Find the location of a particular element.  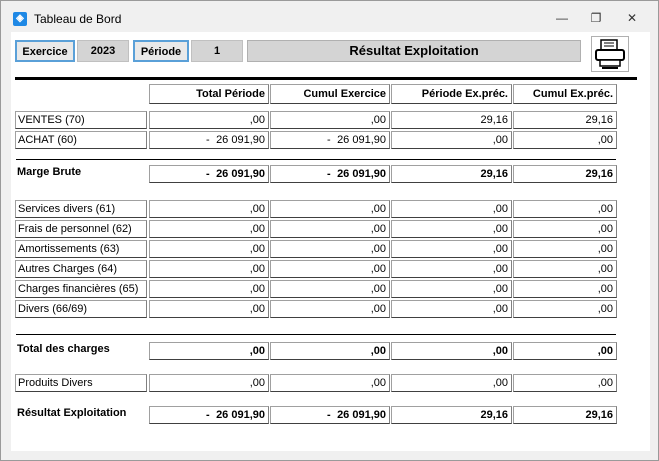

financieres-periode-exprec: ,00 is located at coordinates (451, 289).